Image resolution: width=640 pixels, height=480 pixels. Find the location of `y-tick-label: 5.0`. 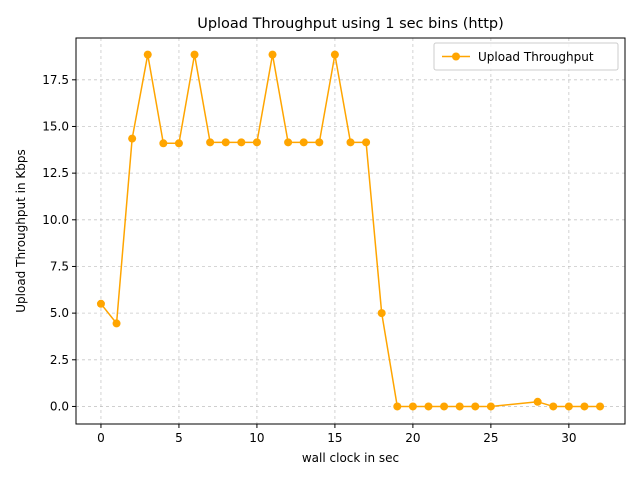

y-tick-label: 5.0 is located at coordinates (59, 313).